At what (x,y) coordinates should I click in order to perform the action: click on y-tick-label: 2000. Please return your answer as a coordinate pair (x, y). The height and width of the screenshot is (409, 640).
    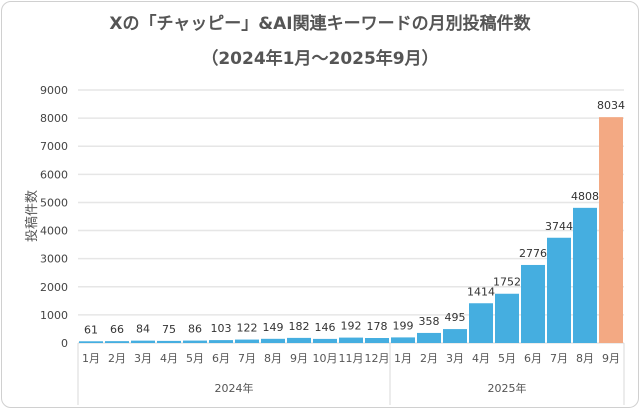
    Looking at the image, I should click on (54, 287).